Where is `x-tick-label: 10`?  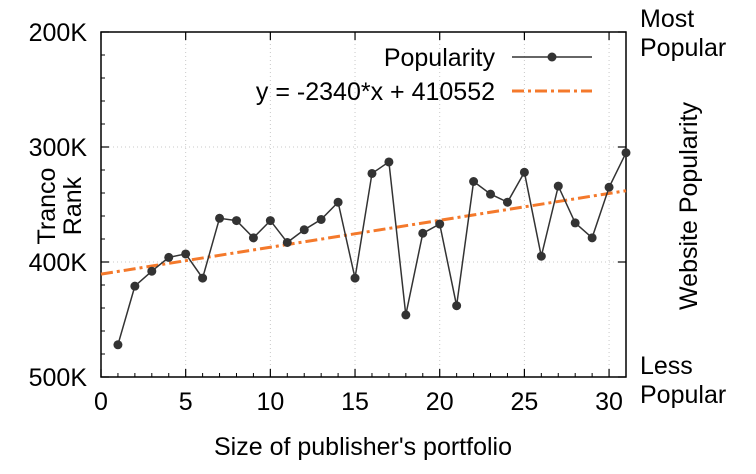 x-tick-label: 10 is located at coordinates (270, 402).